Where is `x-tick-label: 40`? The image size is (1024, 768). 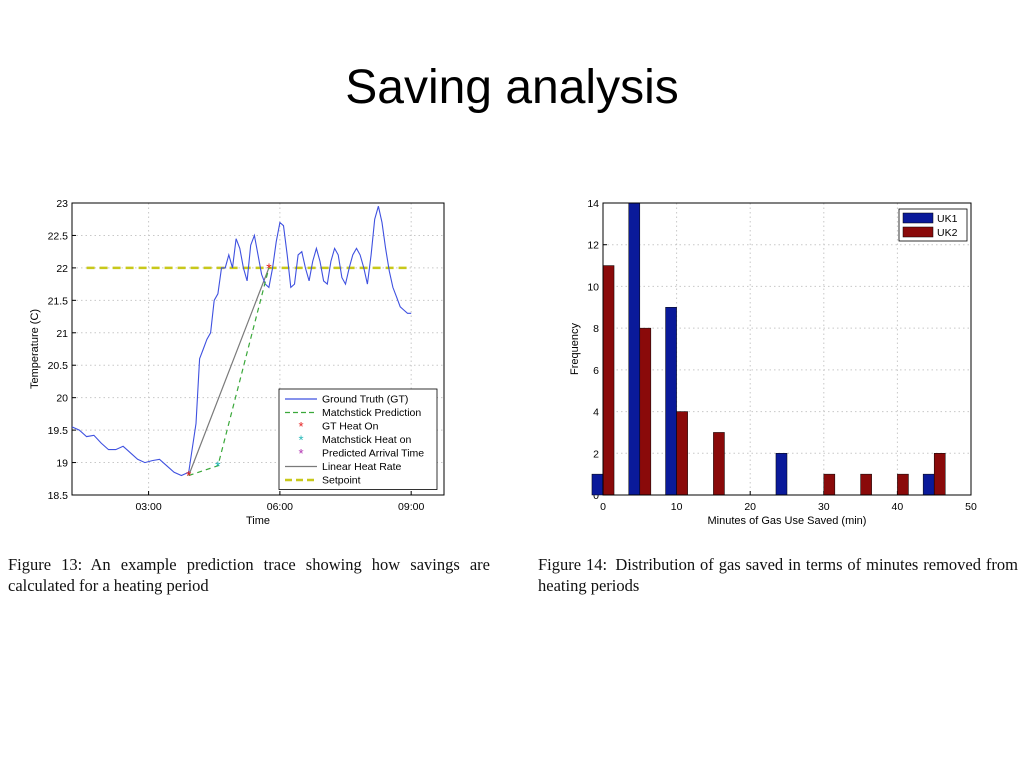
x-tick-label: 40 is located at coordinates (898, 507).